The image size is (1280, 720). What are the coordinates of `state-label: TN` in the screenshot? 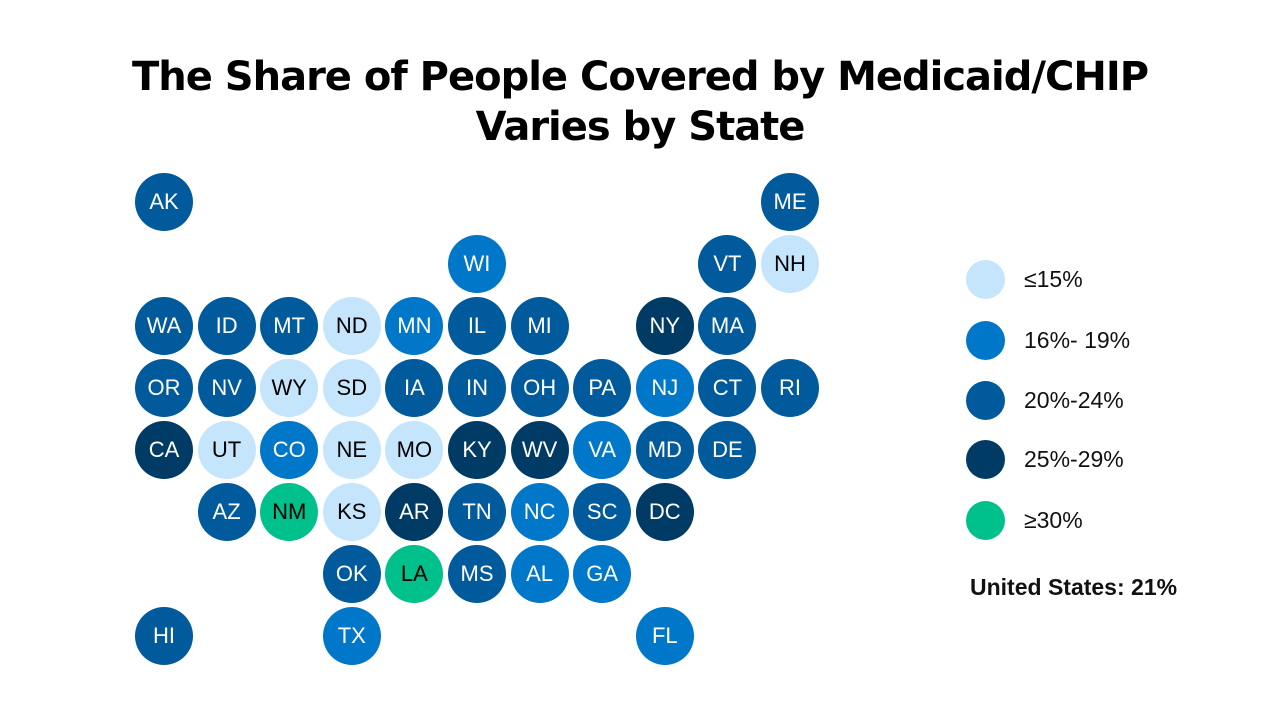 It's located at (477, 511).